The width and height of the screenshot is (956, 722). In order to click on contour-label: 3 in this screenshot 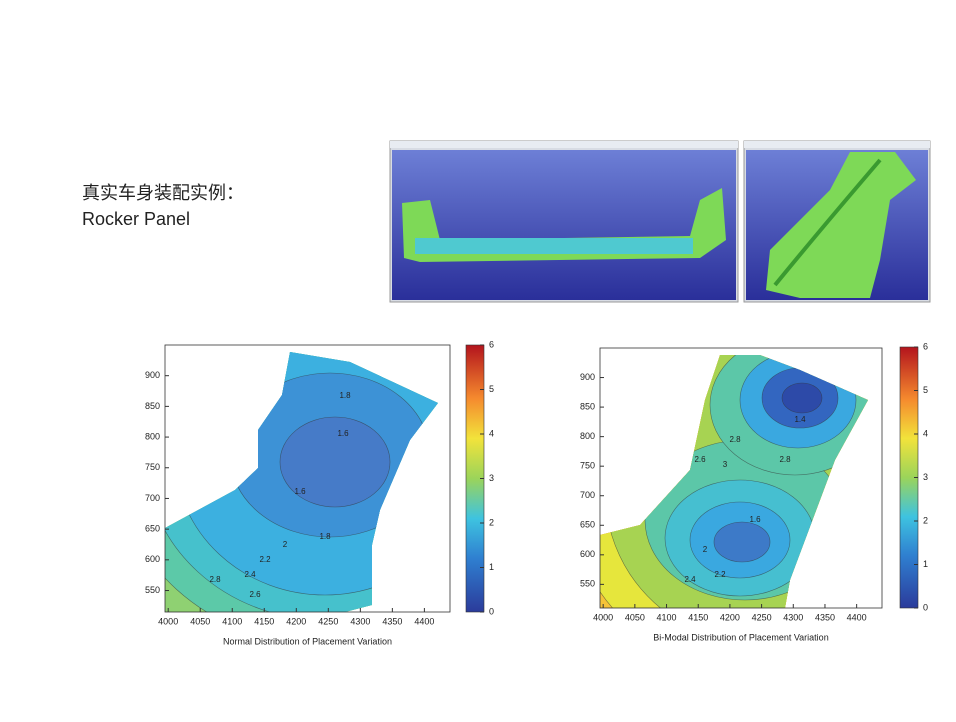, I will do `click(725, 464)`.